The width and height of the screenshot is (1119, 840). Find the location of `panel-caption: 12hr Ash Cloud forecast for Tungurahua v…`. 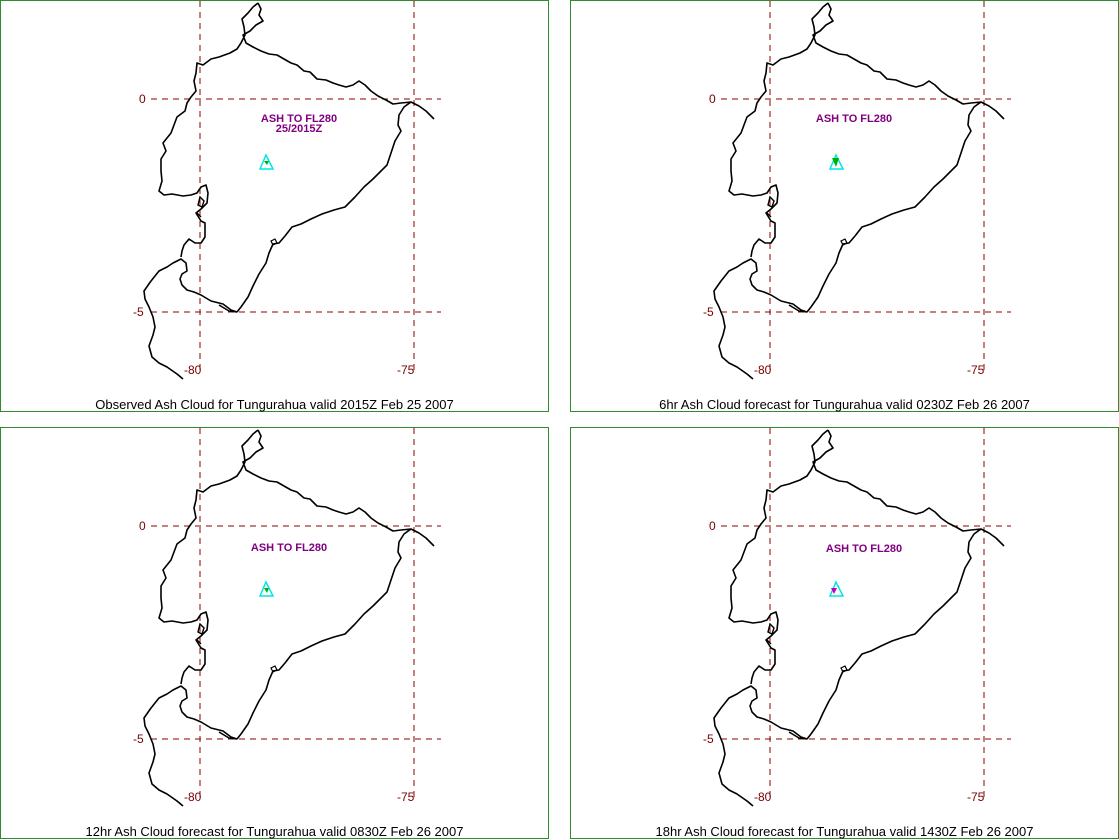

panel-caption: 12hr Ash Cloud forecast for Tungurahua v… is located at coordinates (274, 831).